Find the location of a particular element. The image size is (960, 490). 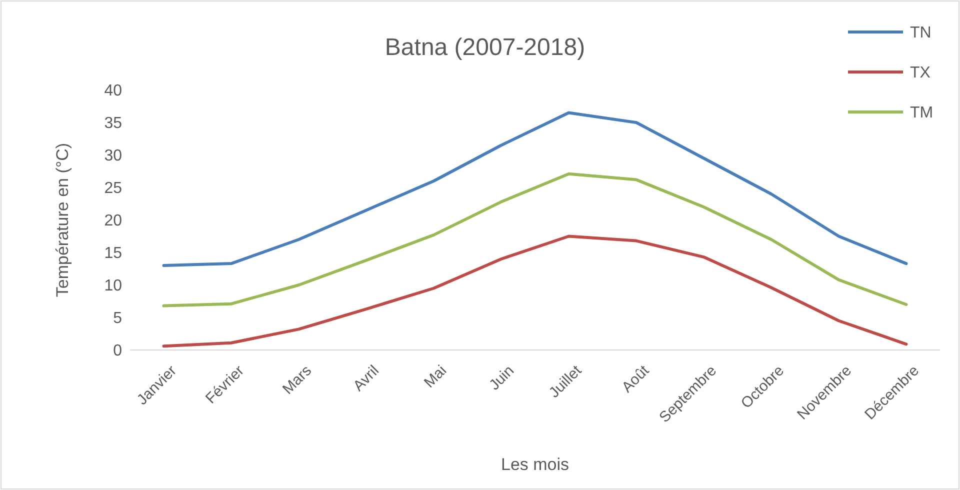

y-tick-label: 10 is located at coordinates (113, 286).